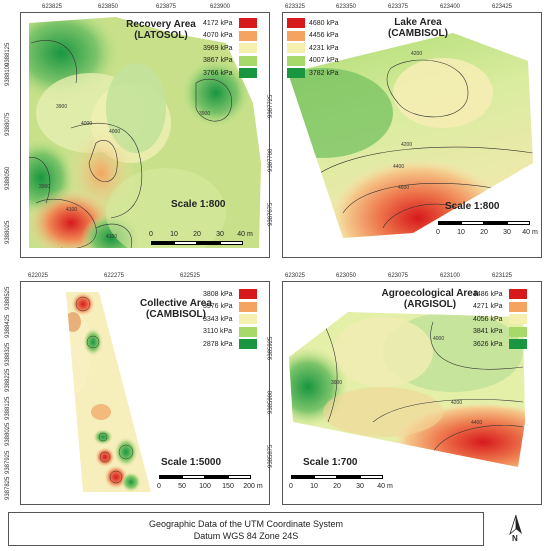 This screenshot has width=550, height=551. Describe the element at coordinates (218, 294) in the screenshot. I see `legend-label: 3808 kPa` at that location.